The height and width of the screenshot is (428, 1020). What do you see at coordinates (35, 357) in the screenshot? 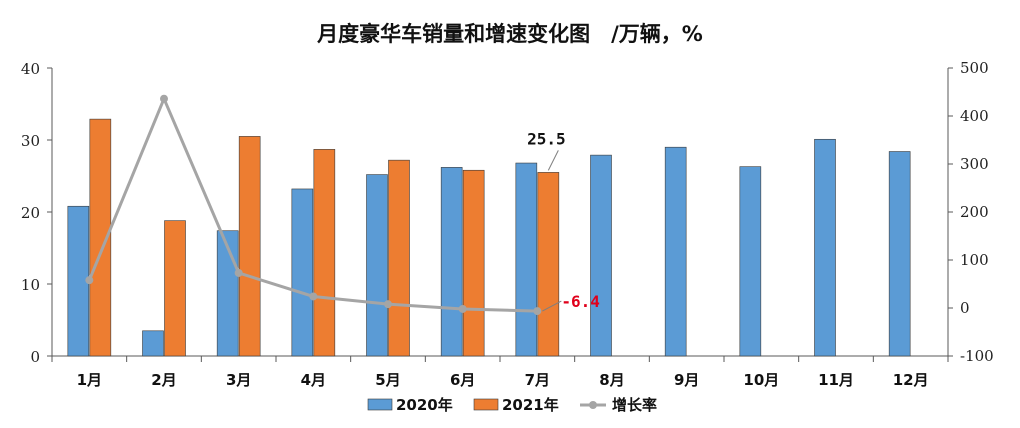
I see `left-tick-label: 0` at bounding box center [35, 357].